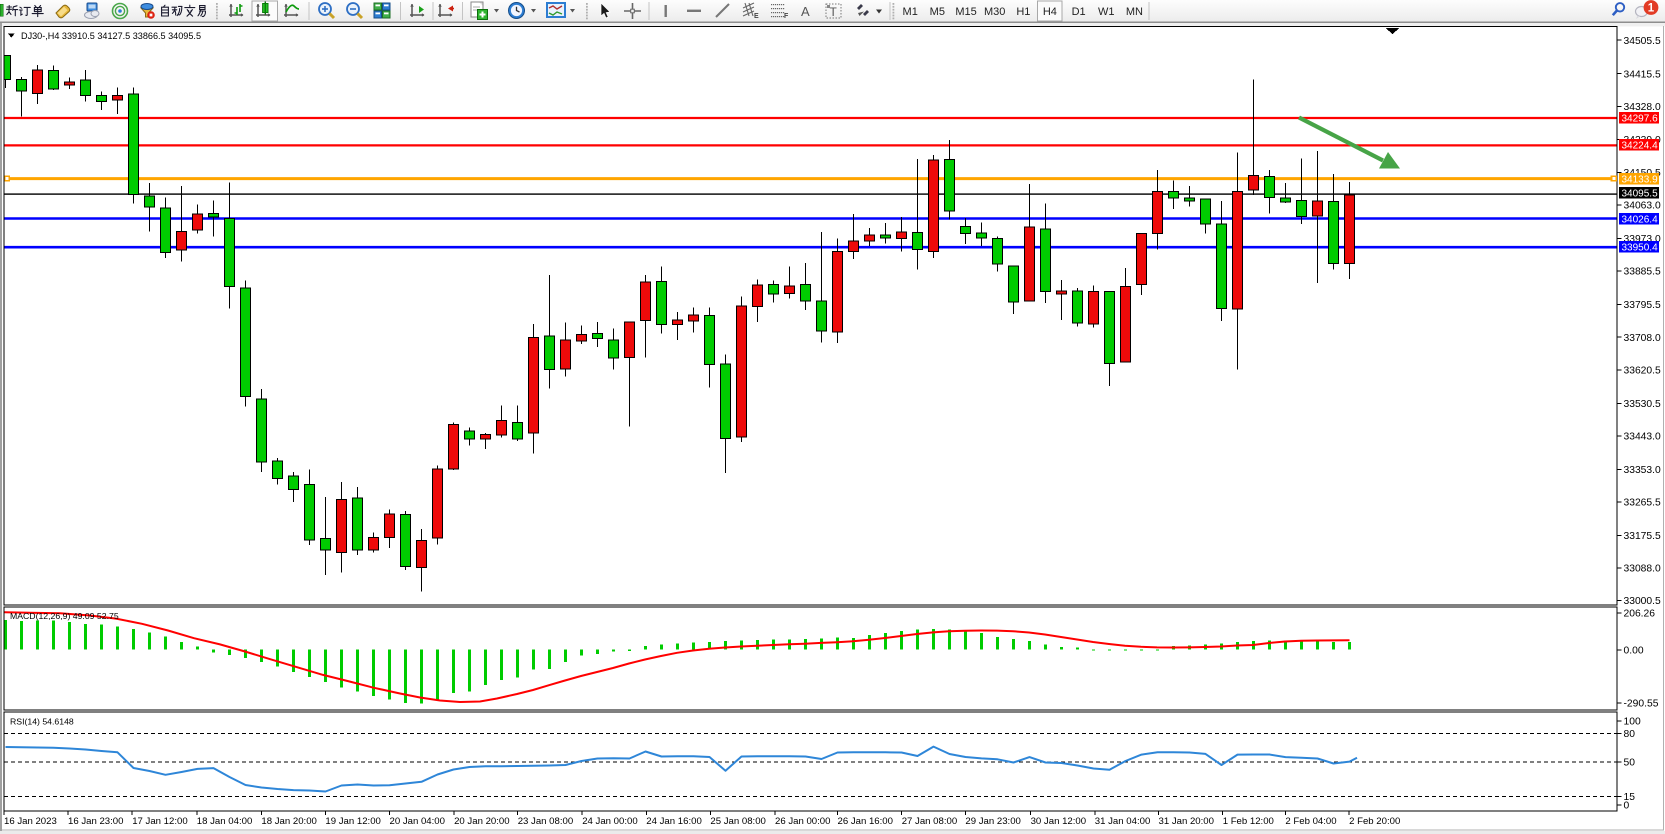  What do you see at coordinates (965, 12) in the screenshot?
I see `svg-text: M15` at bounding box center [965, 12].